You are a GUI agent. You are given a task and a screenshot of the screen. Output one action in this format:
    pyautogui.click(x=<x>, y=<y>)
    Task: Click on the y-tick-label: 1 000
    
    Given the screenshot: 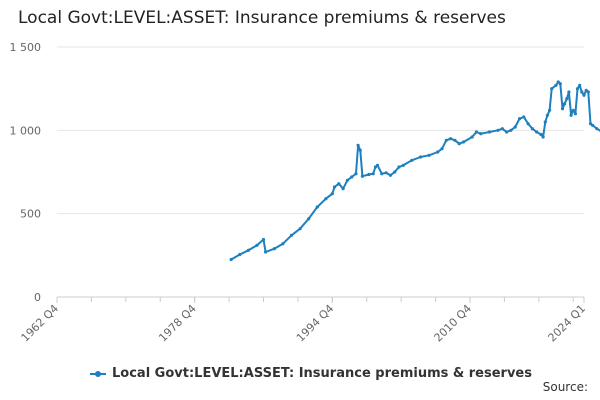 What is the action you would take?
    pyautogui.click(x=26, y=130)
    